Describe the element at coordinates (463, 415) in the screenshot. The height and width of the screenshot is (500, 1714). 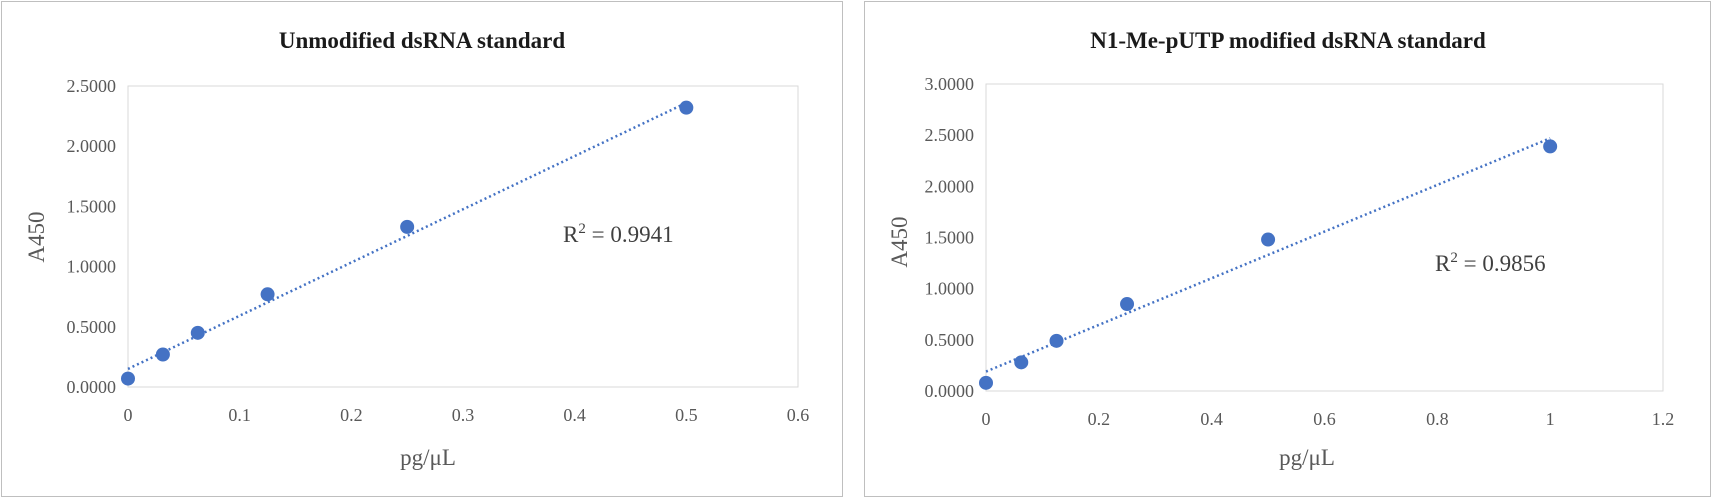
I see `x-tick-label: 0.3` at that location.